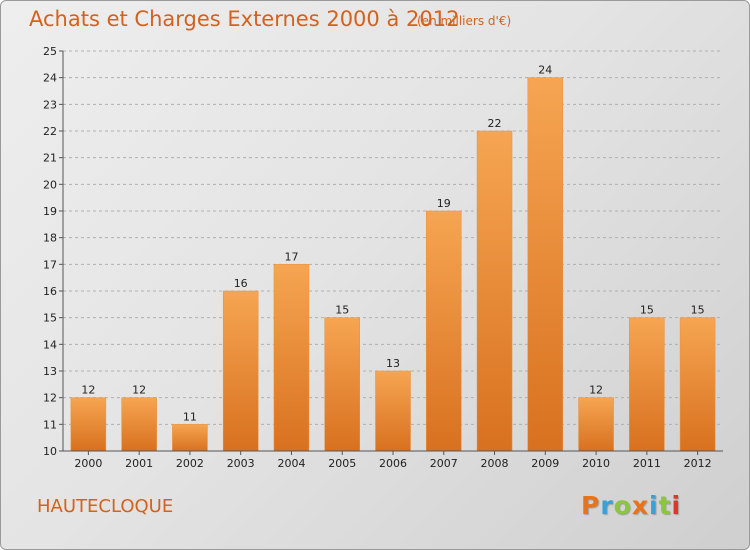  Describe the element at coordinates (291, 256) in the screenshot. I see `bar-value-label: 17` at that location.